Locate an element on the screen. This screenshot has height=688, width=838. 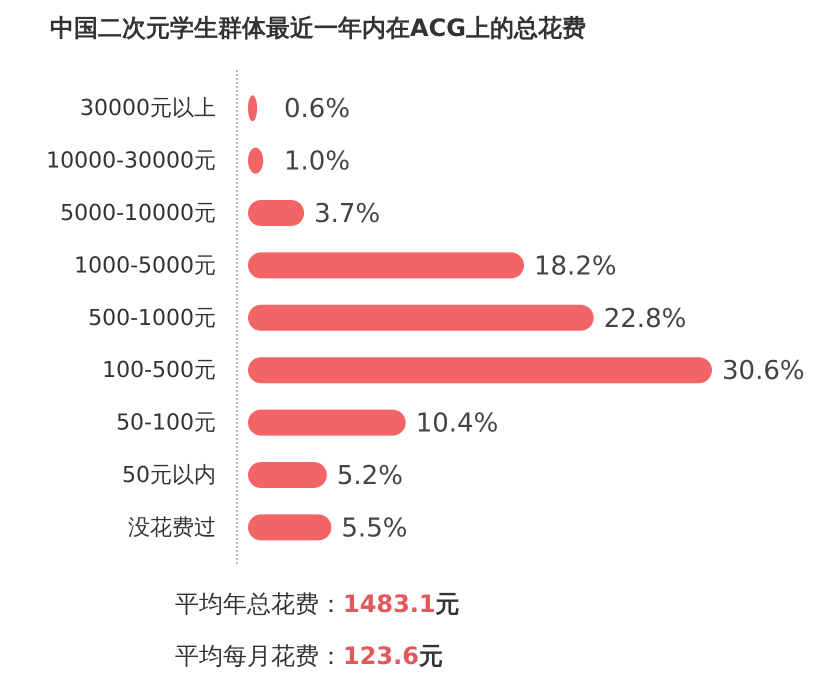
data-label: 1.0% is located at coordinates (317, 161).